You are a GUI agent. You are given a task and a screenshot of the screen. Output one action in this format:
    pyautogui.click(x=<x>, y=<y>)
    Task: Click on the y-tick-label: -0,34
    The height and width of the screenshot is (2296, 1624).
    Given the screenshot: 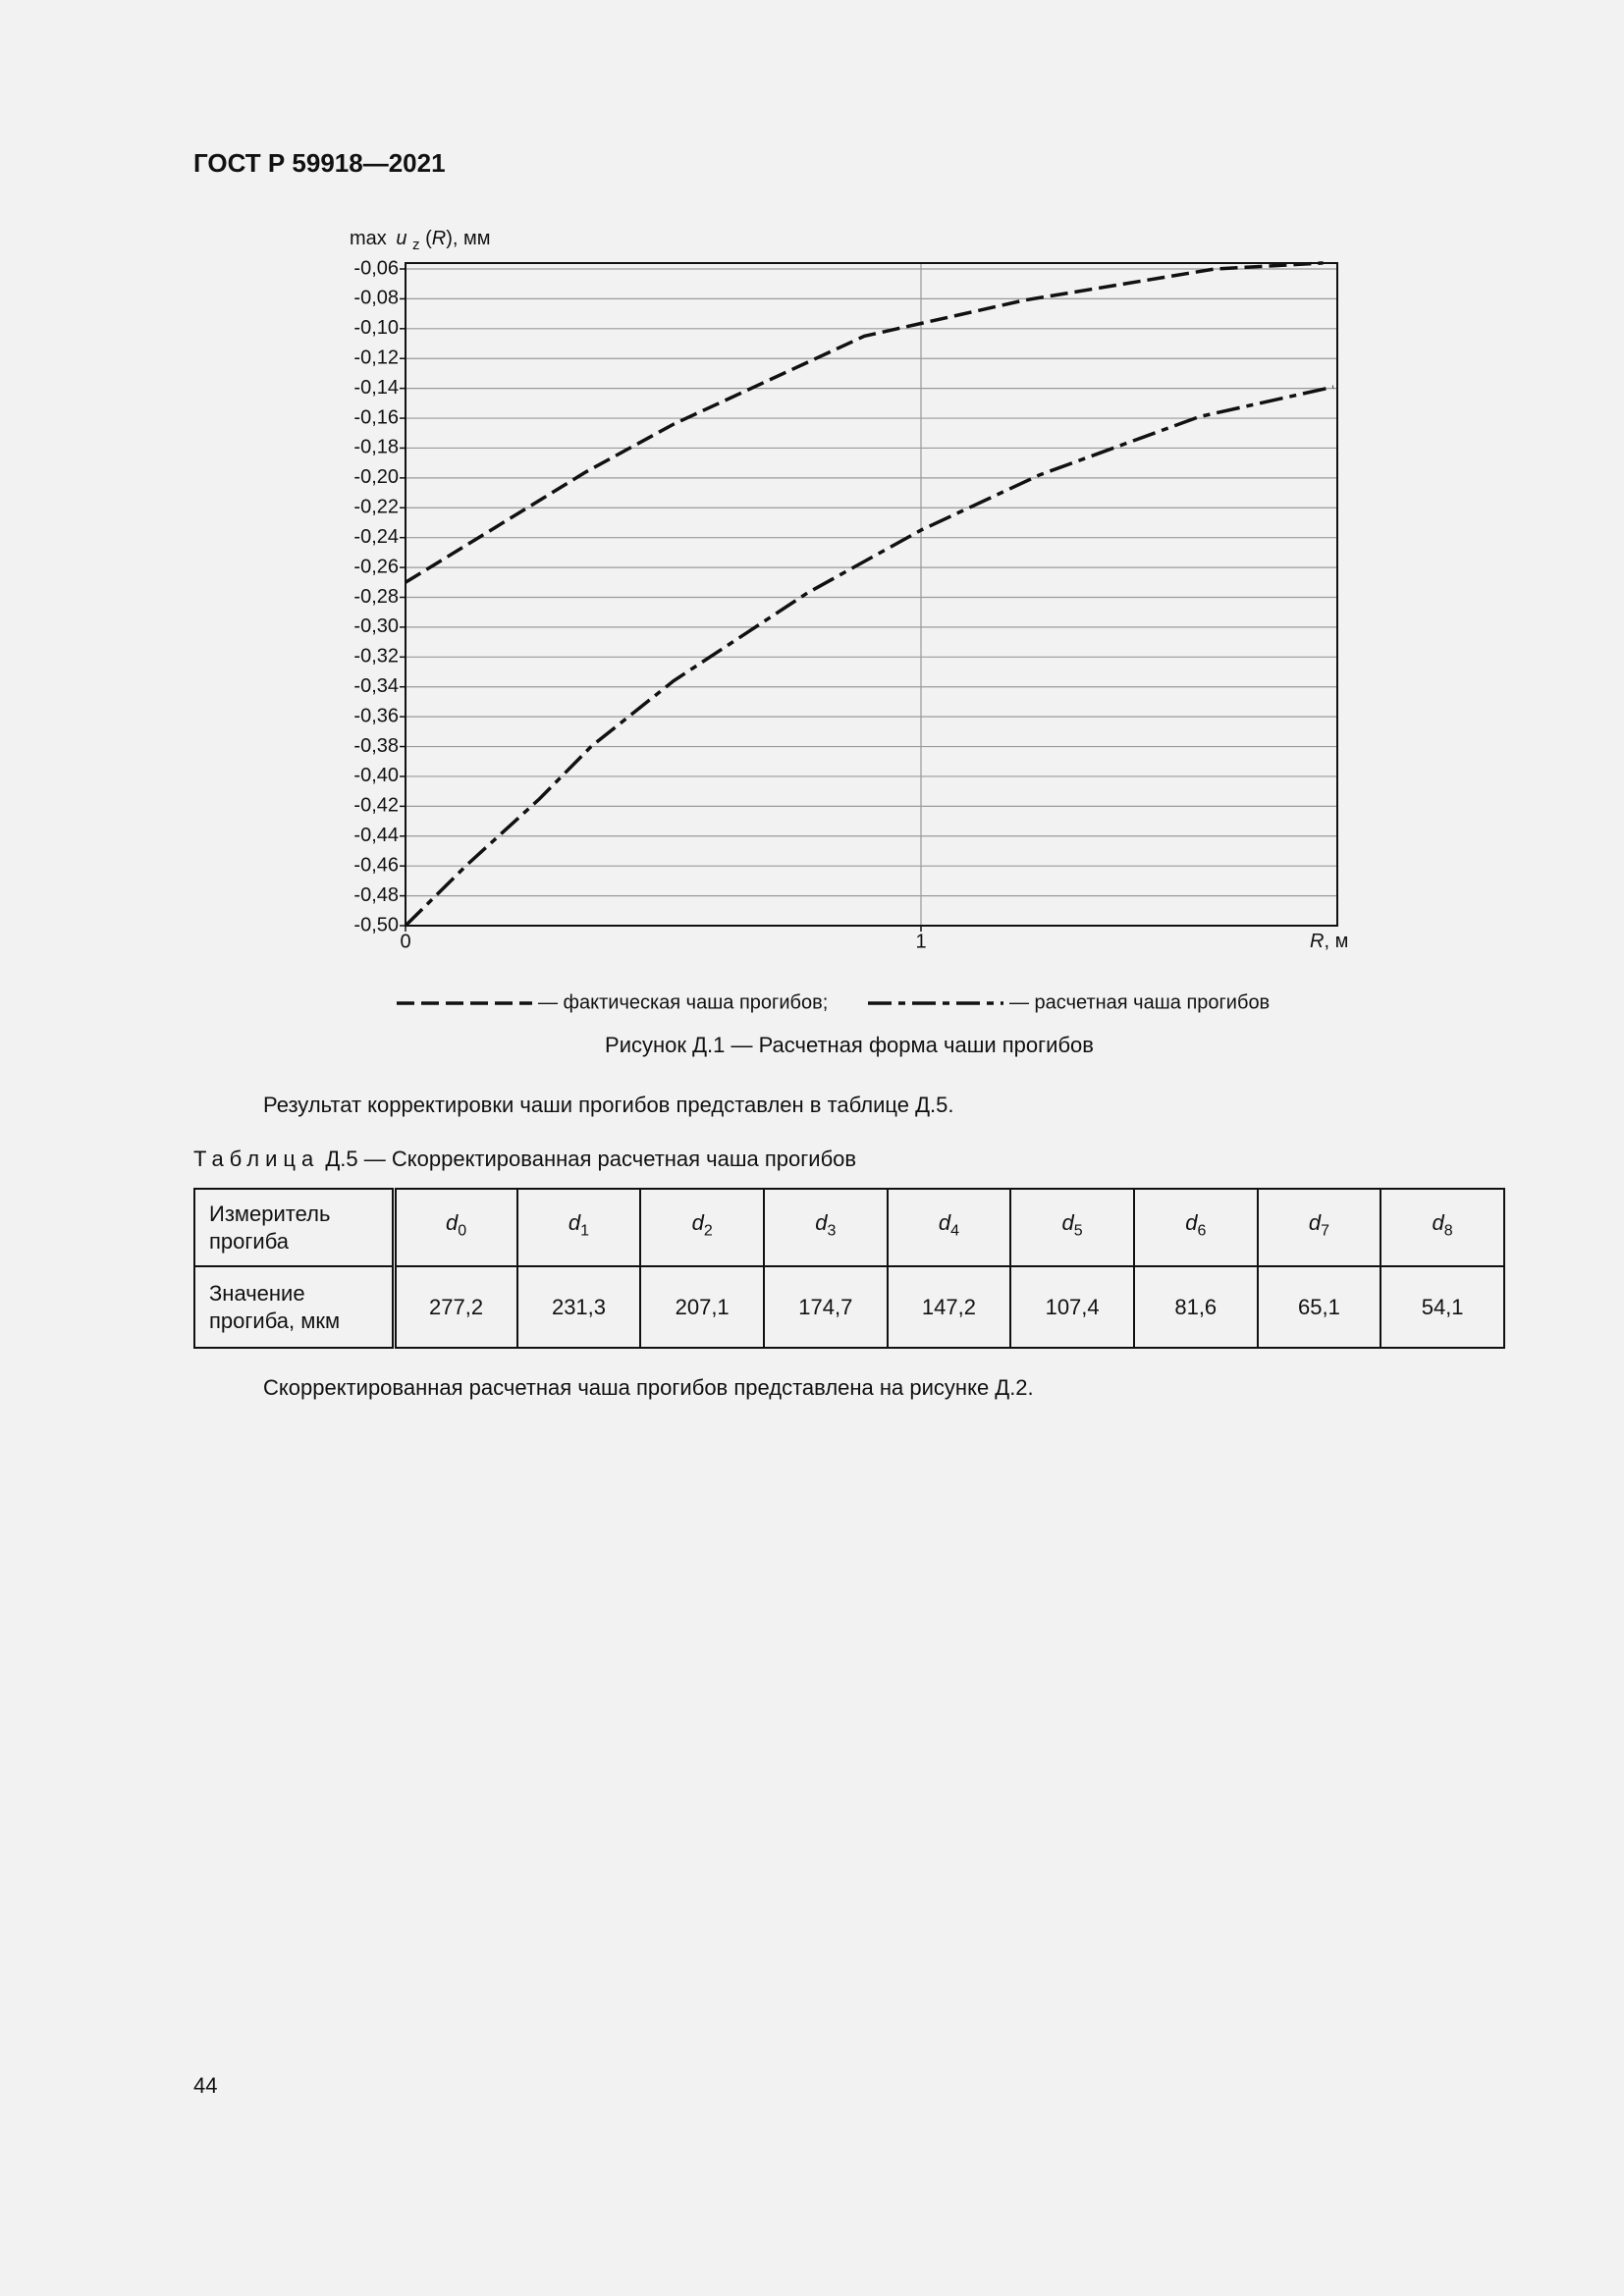 What is the action you would take?
    pyautogui.click(x=376, y=686)
    